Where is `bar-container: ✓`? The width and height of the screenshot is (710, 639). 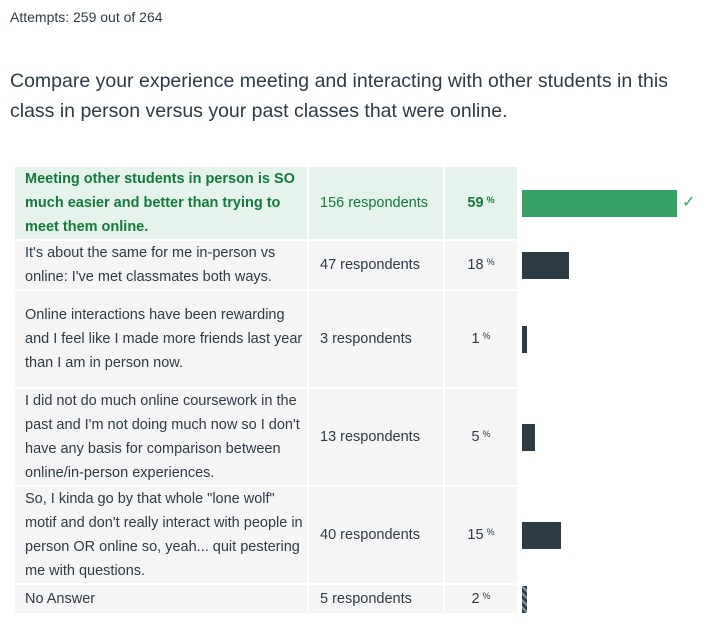
bar-container: ✓ is located at coordinates (608, 203).